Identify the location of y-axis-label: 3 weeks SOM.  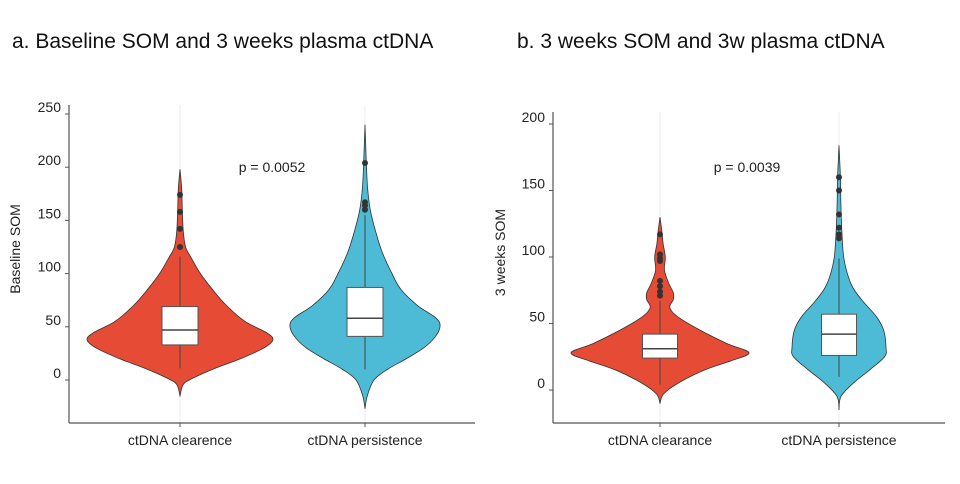
(500, 252).